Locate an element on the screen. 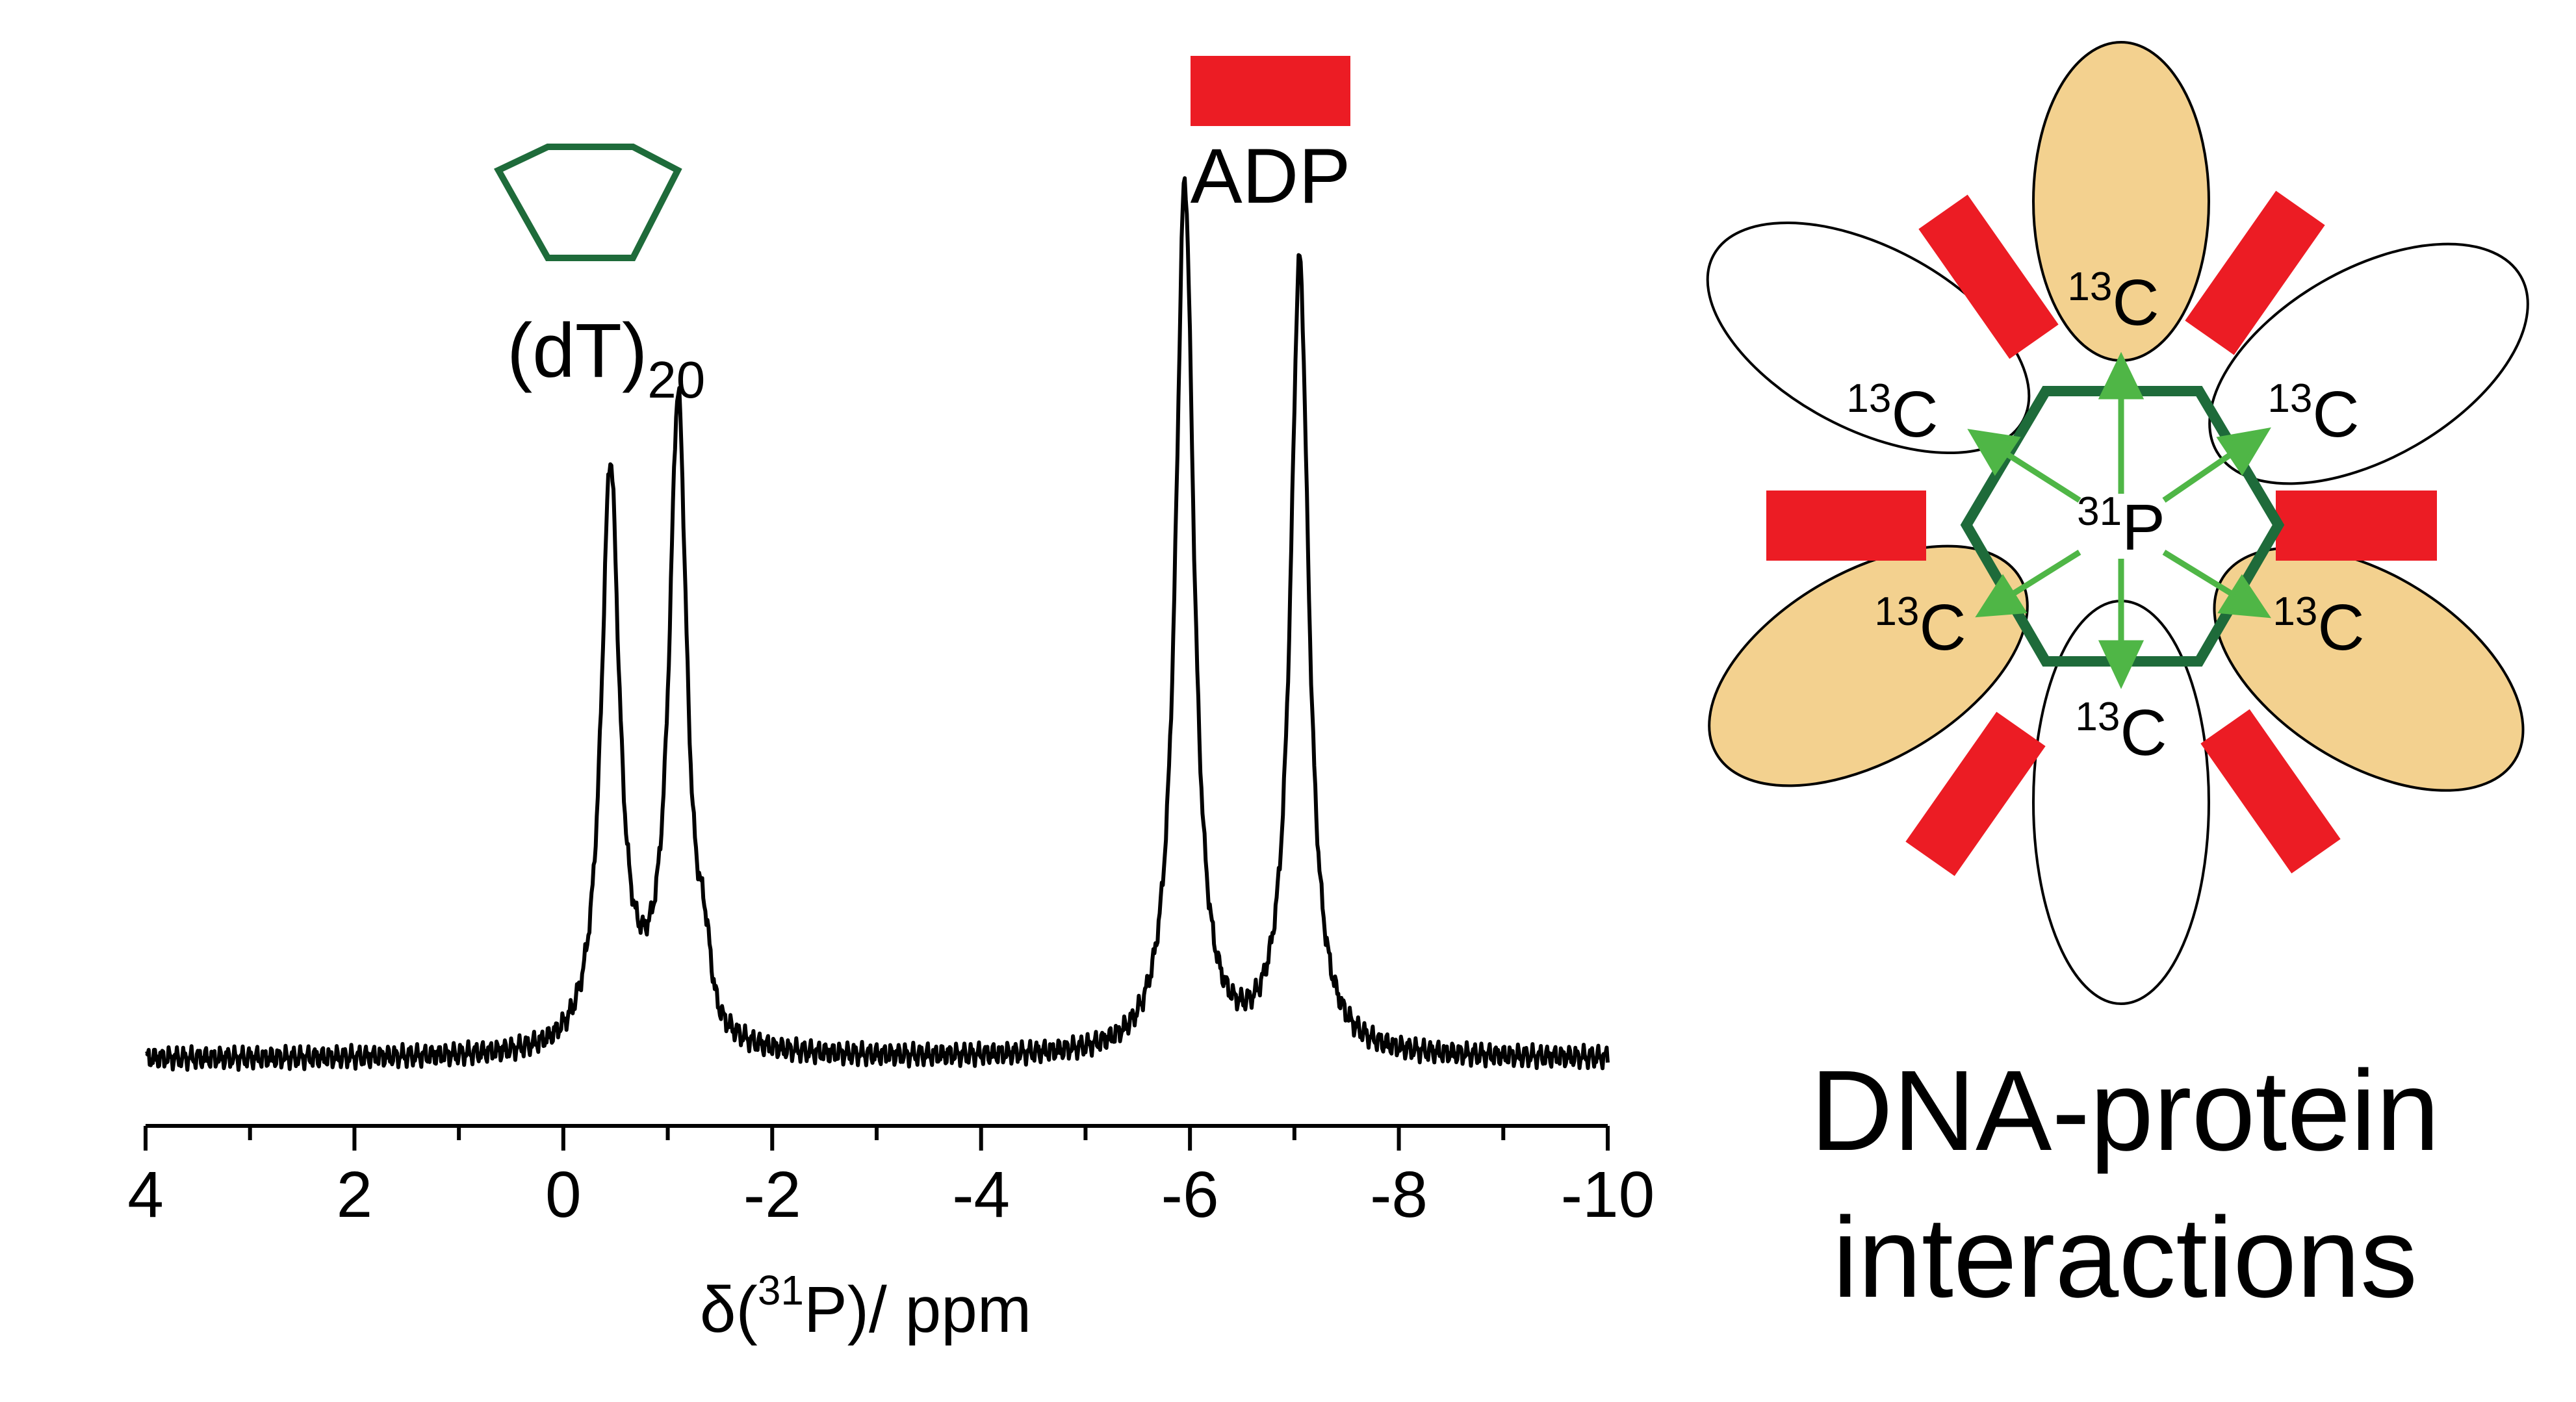 Image resolution: width=2576 pixels, height=1402 pixels. dt20-label: (dT)20 is located at coordinates (606, 358).